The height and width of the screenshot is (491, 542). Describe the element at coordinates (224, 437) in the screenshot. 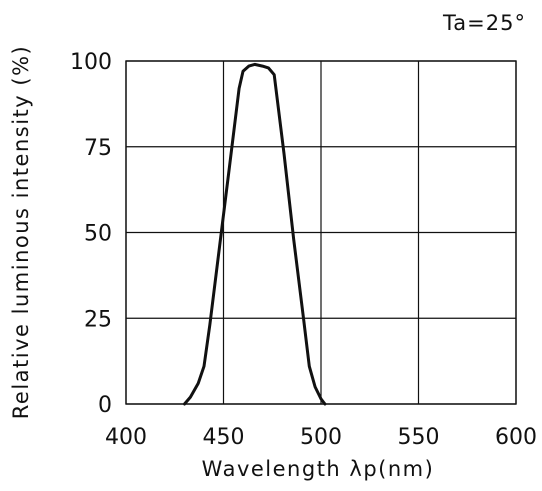

I see `x-tick-label-450: 450` at that location.